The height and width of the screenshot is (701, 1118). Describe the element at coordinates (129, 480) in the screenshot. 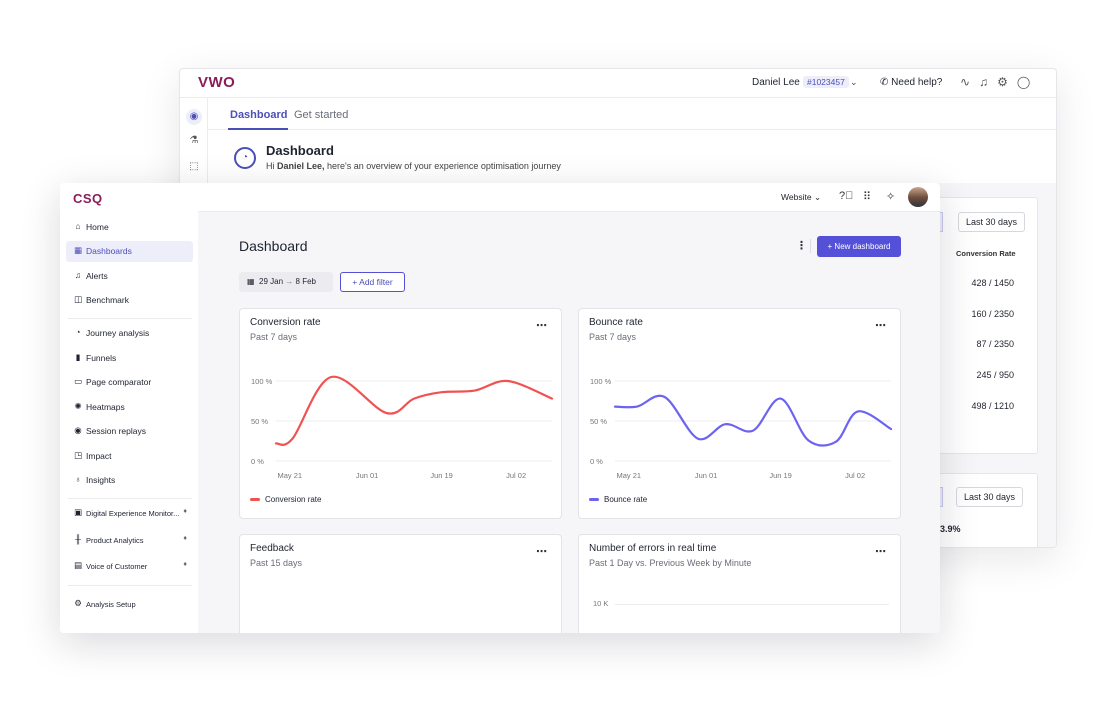

I see `sidebar-item-insights: ♁ Insights` at that location.